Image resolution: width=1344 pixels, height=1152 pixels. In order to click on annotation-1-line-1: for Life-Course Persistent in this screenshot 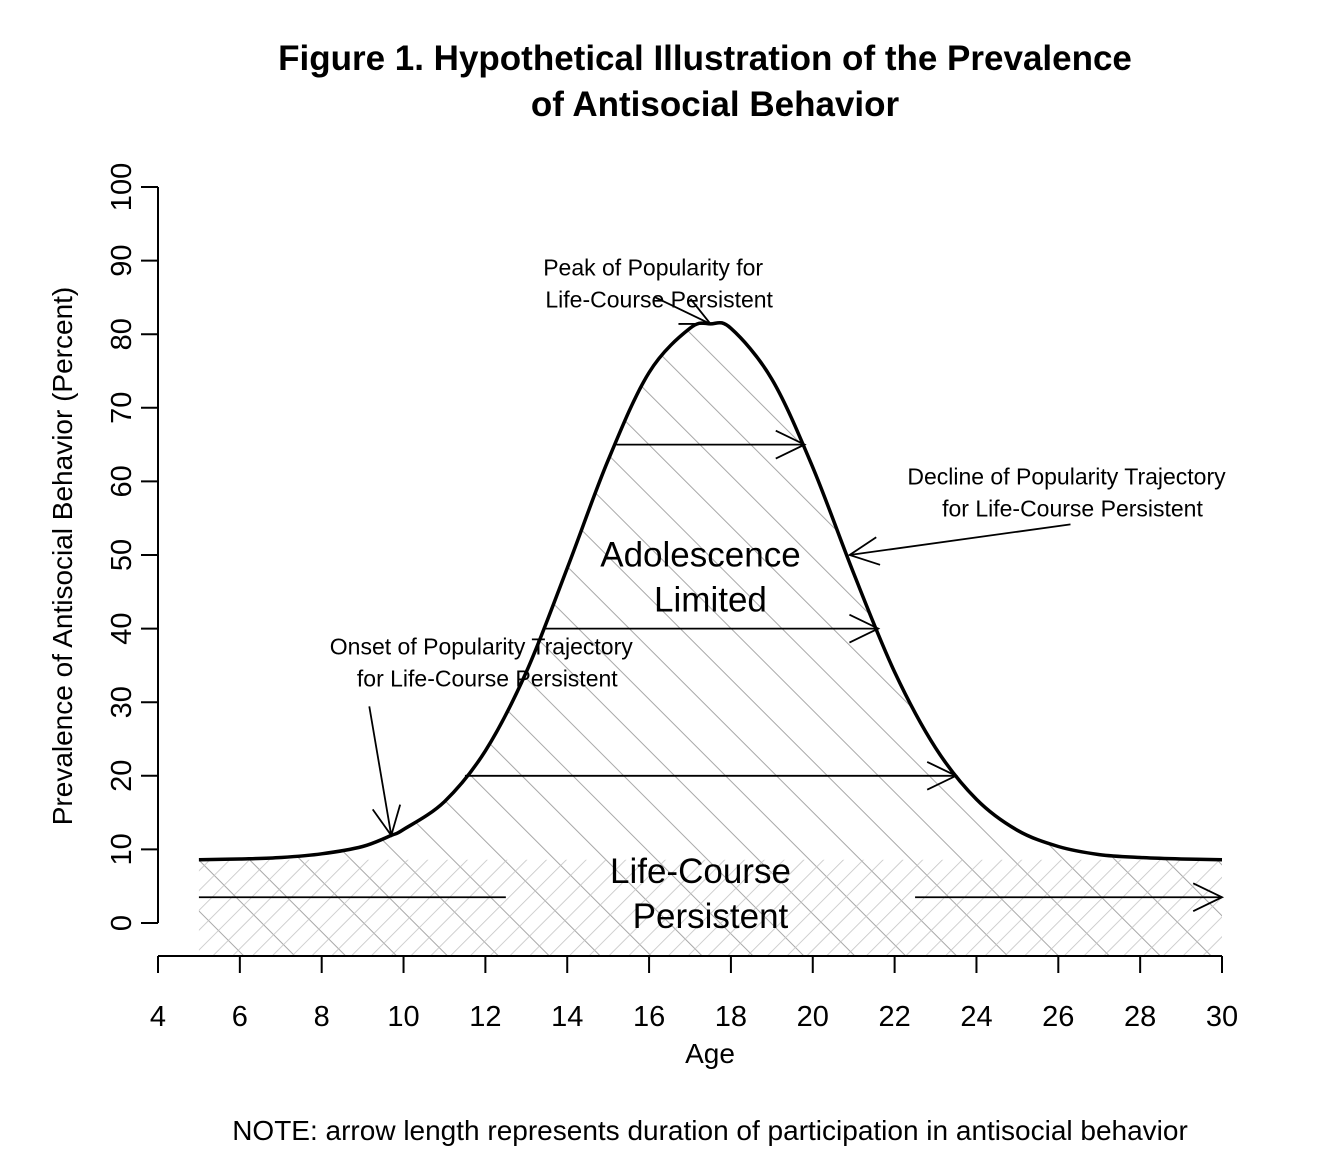, I will do `click(1072, 508)`.